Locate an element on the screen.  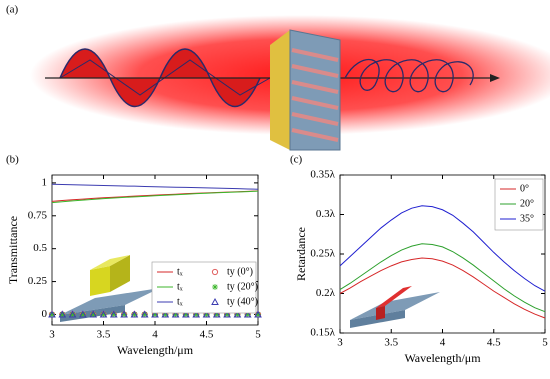
y-tick-label: 0.25λ is located at coordinates (322, 254).